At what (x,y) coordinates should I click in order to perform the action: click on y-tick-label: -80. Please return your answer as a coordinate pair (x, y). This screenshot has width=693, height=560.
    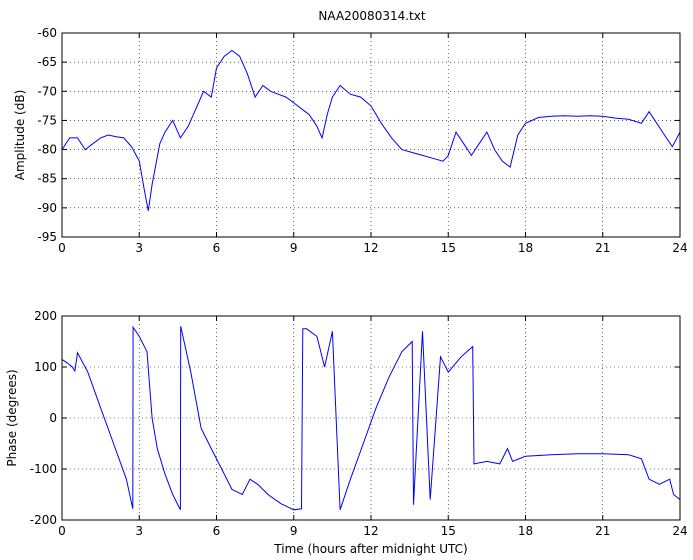
    Looking at the image, I should click on (47, 150).